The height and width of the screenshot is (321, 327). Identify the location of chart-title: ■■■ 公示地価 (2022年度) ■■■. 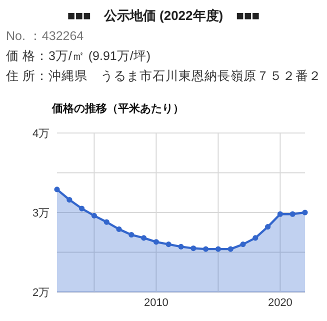
(163, 15).